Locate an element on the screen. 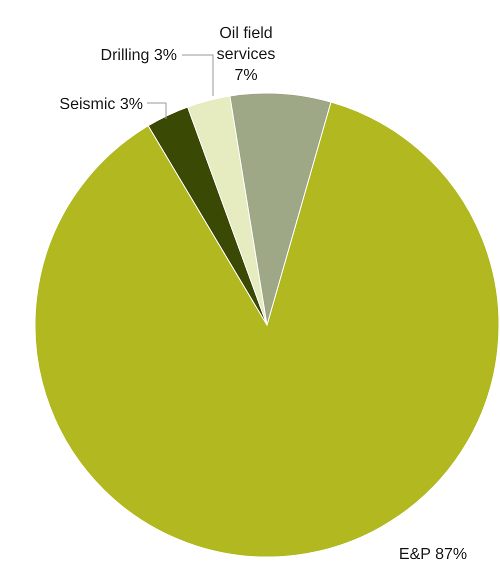 This screenshot has height=566, width=500. slice-label: E&P 87% is located at coordinates (433, 554).